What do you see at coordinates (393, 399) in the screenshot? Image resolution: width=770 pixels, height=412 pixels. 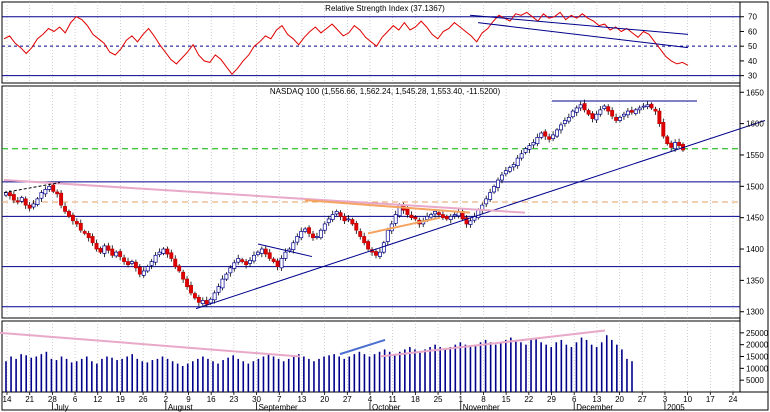 I see `x-day-label: 11` at bounding box center [393, 399].